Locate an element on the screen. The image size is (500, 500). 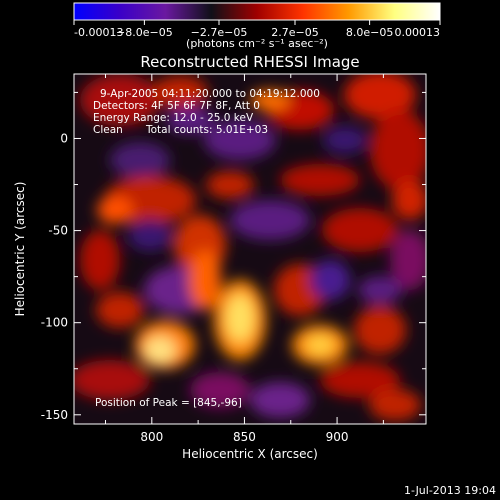
plot-title: Reconstructed RHESSI Image is located at coordinates (249, 62).